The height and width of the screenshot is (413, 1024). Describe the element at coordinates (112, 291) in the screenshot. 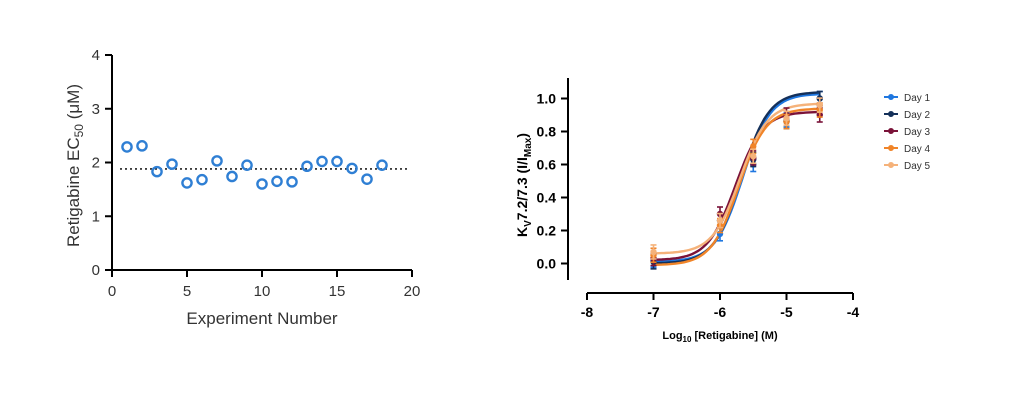

I see `x-tick-label: 0` at that location.